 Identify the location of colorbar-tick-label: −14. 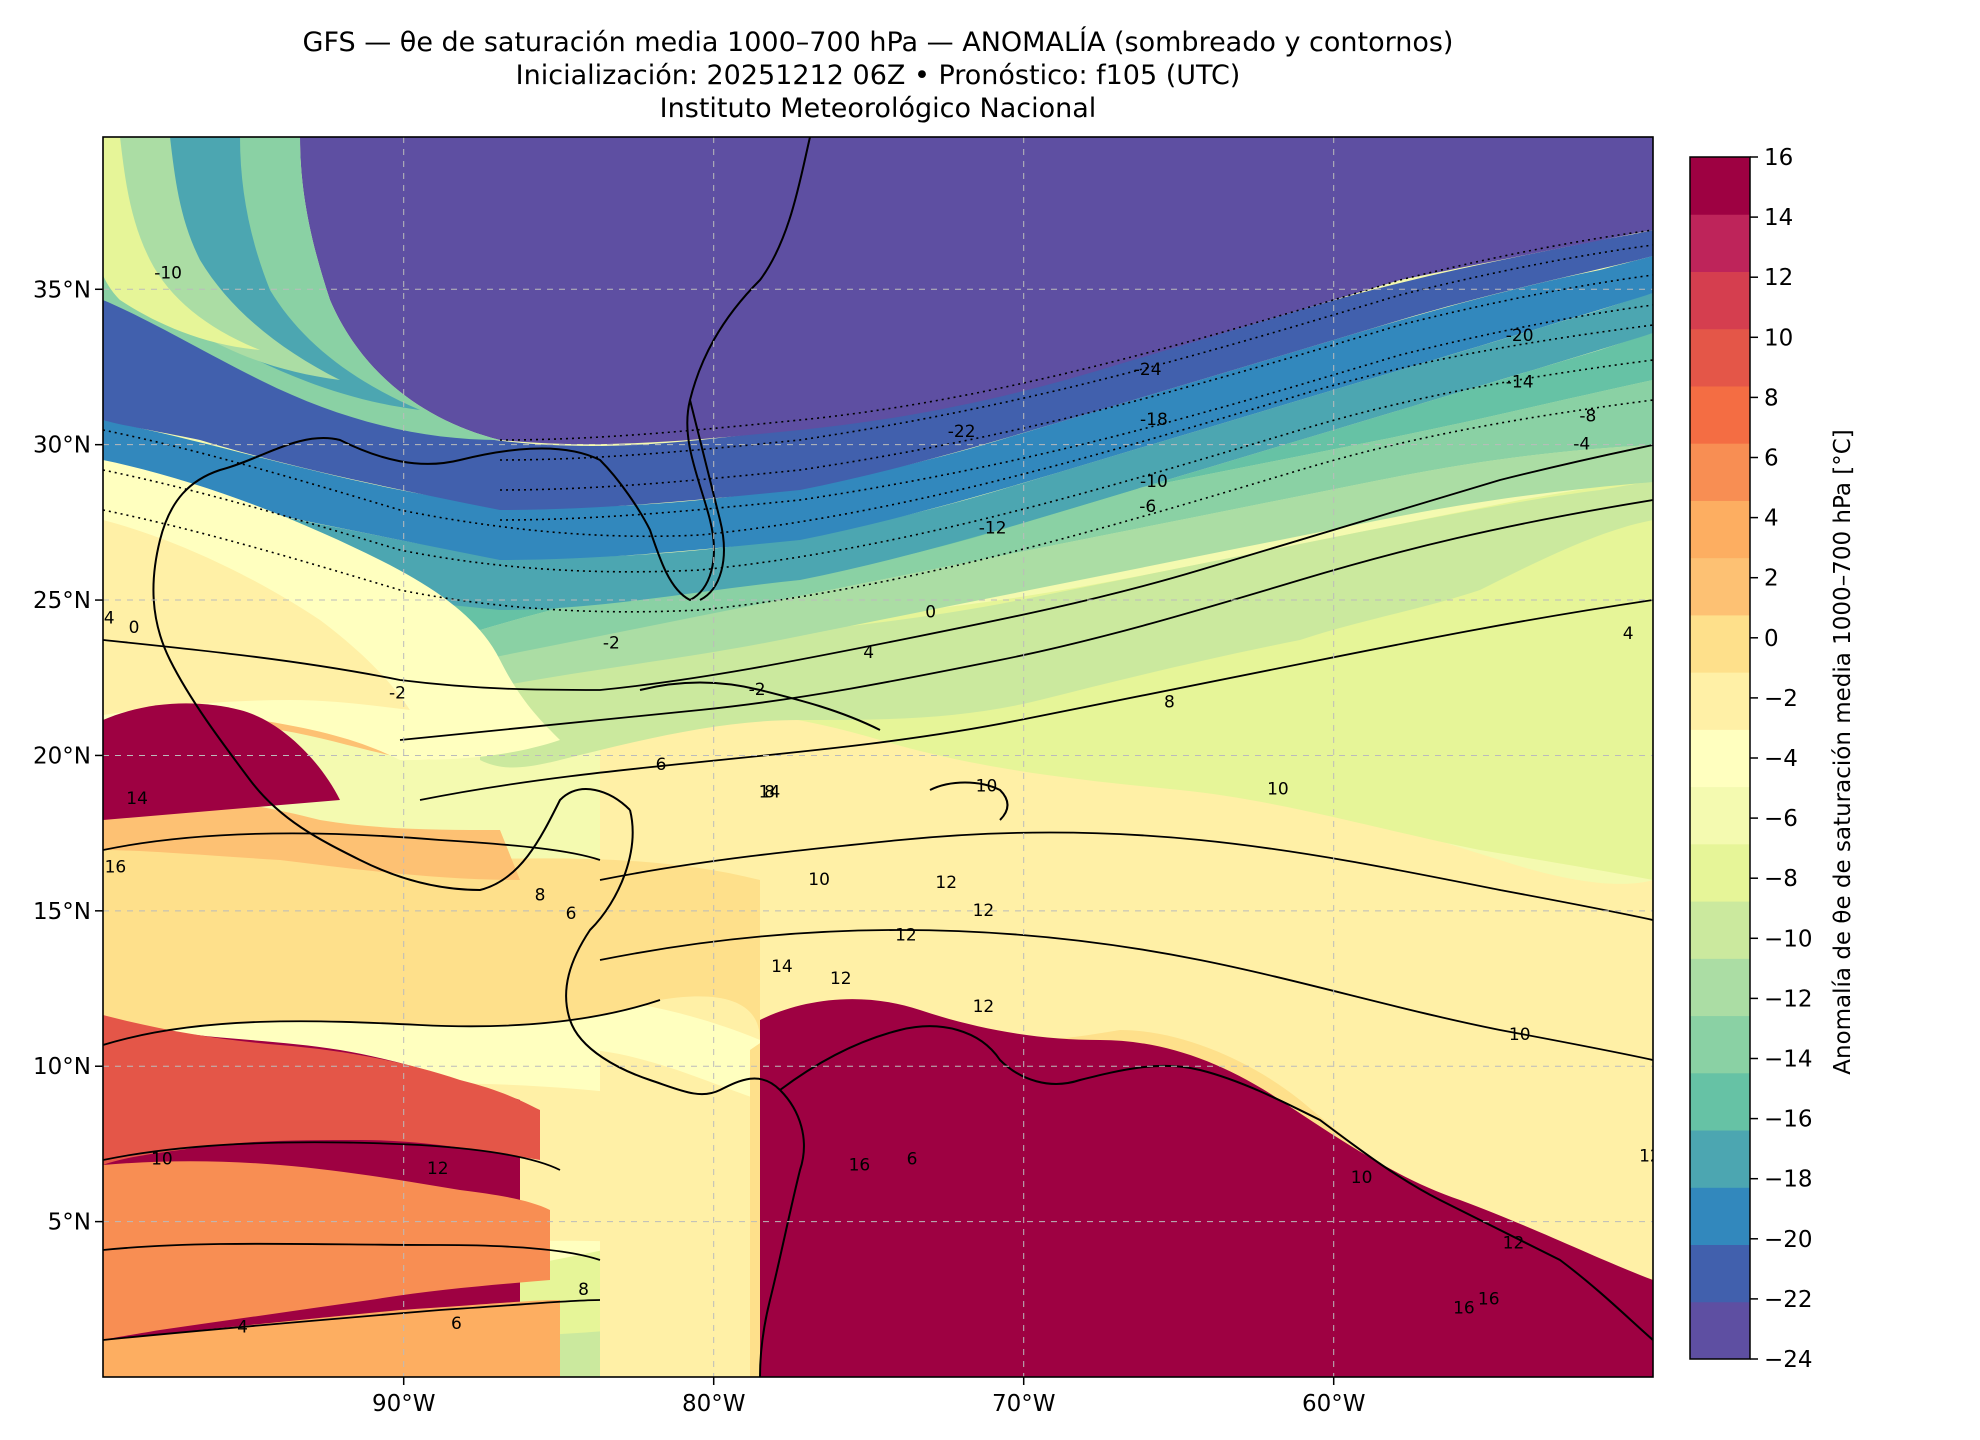
(1788, 1060).